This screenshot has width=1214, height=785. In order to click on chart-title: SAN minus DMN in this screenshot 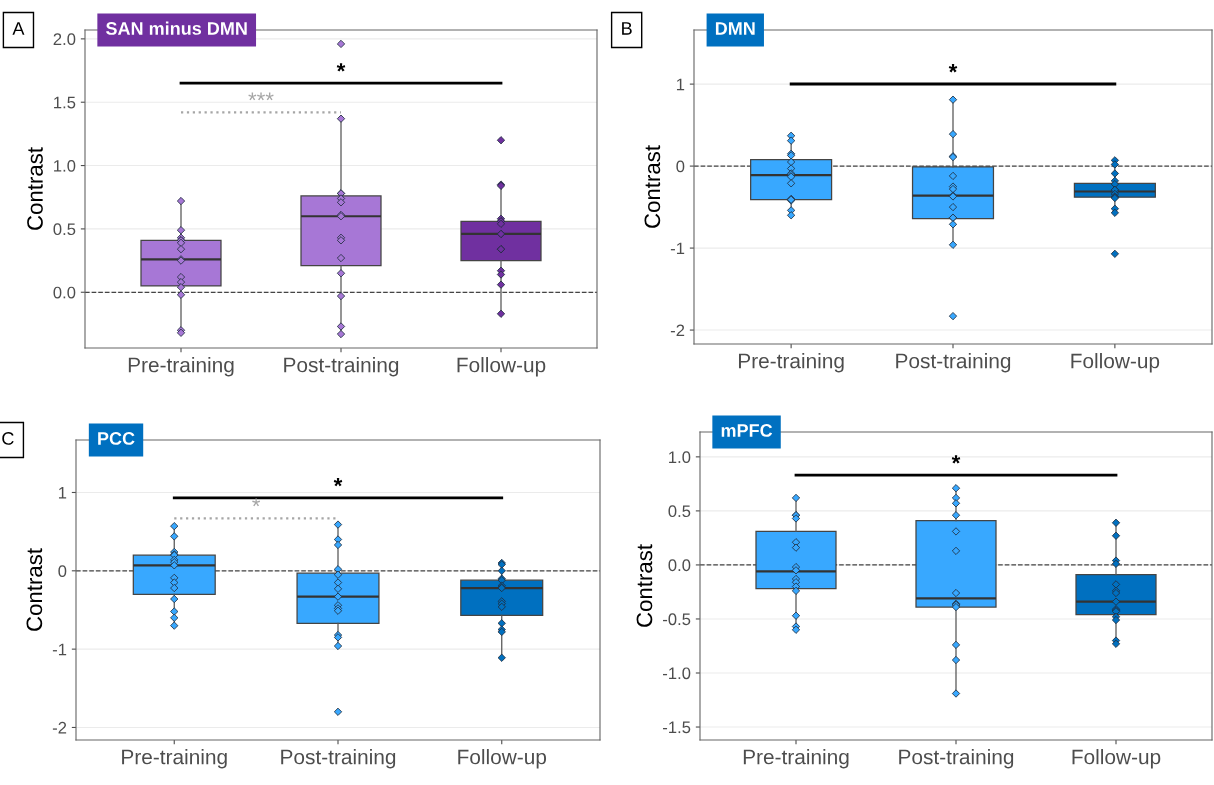, I will do `click(176, 28)`.